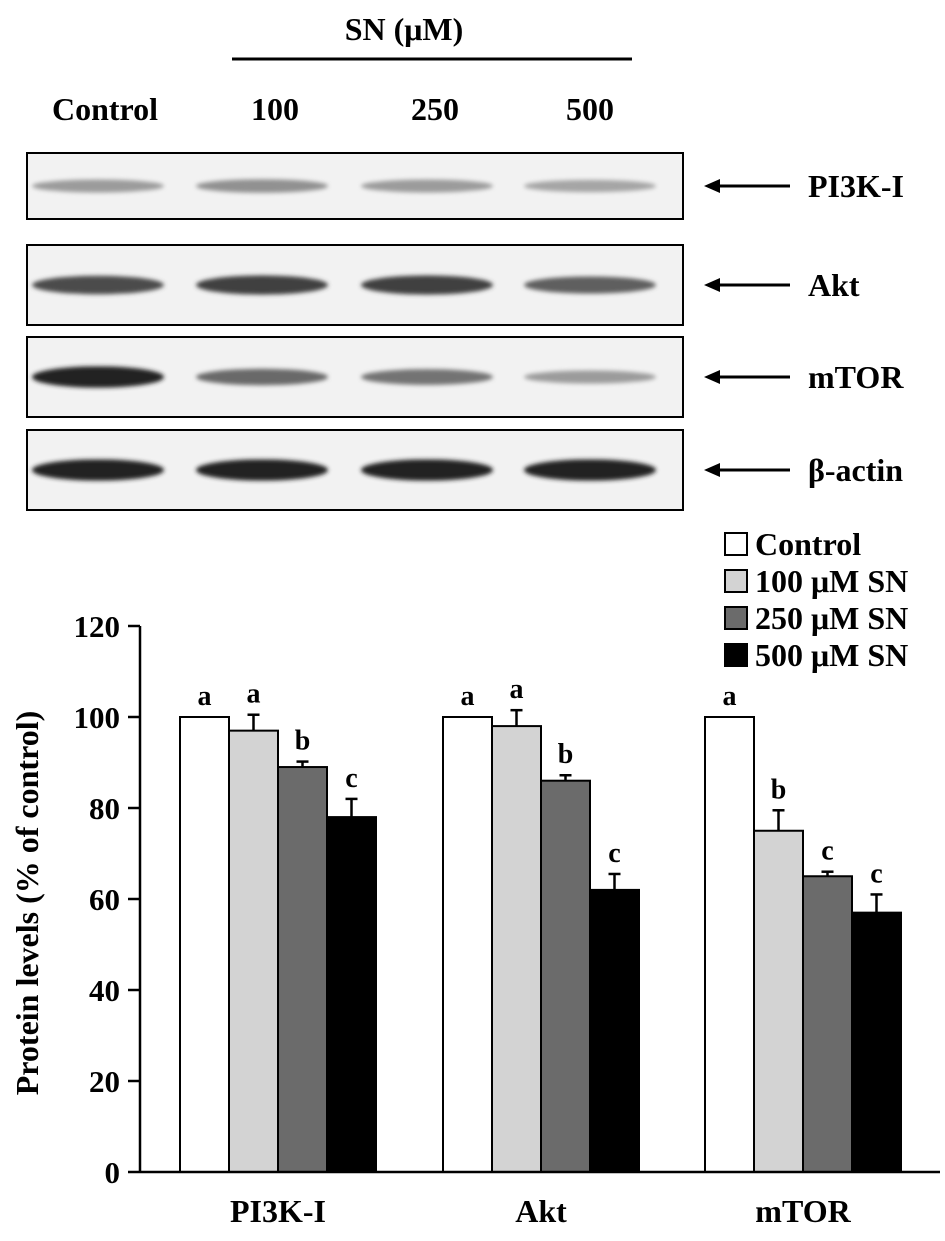  Describe the element at coordinates (404, 29) in the screenshot. I see `treatment-label: SN (μM)` at that location.